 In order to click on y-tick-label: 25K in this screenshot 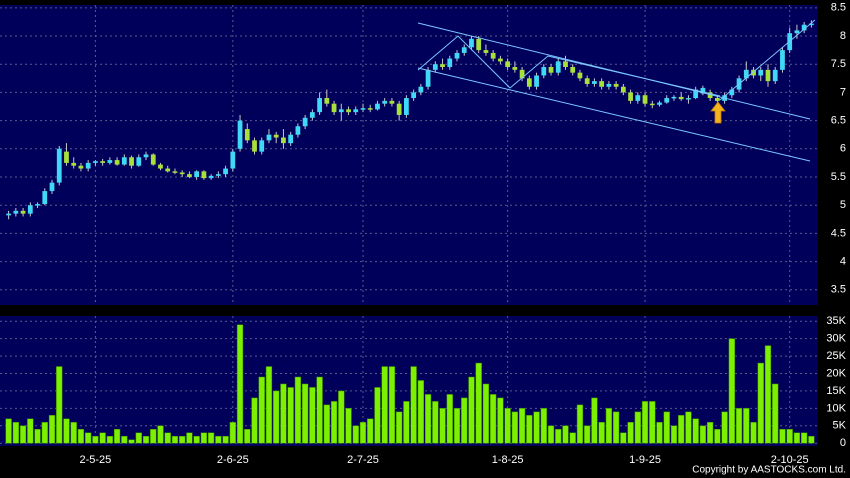, I will do `click(836, 356)`.